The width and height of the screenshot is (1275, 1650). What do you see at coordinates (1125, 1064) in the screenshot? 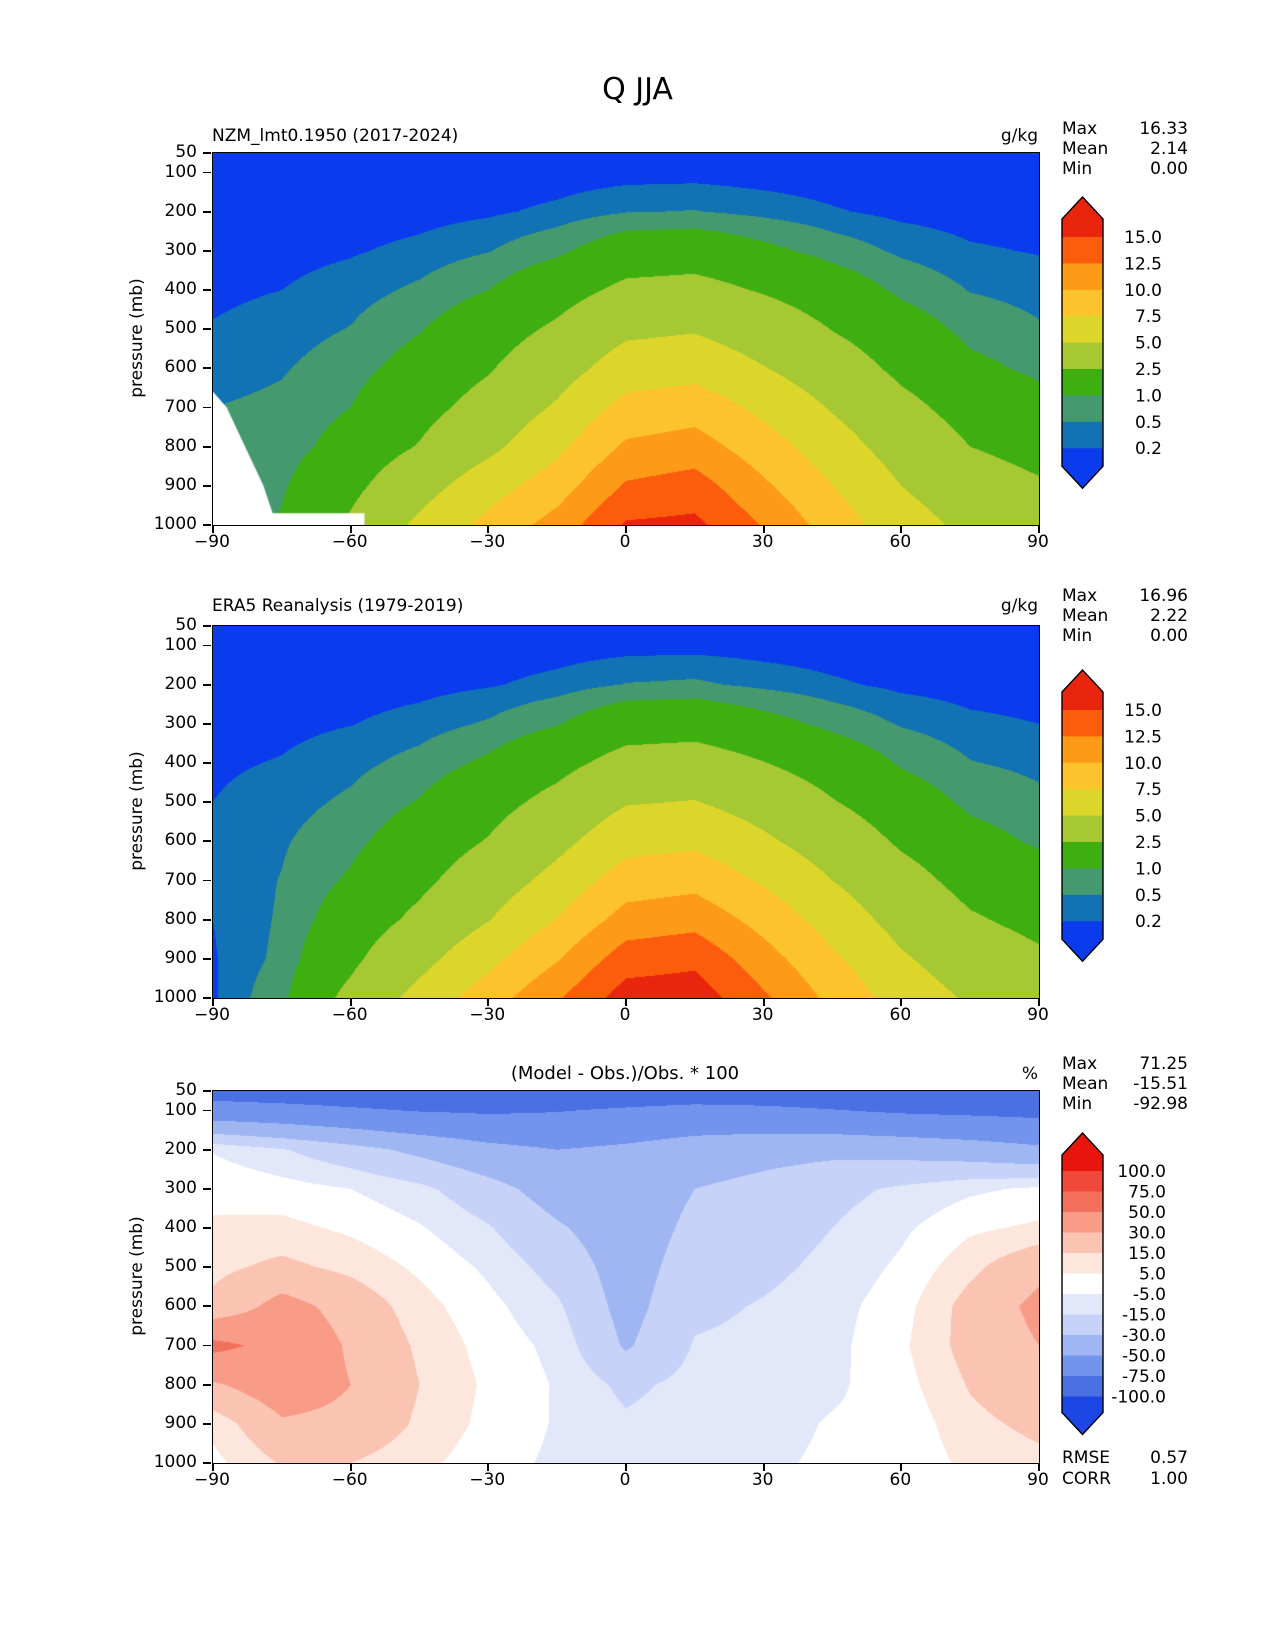
I see `stat-row: Max 71.25` at bounding box center [1125, 1064].